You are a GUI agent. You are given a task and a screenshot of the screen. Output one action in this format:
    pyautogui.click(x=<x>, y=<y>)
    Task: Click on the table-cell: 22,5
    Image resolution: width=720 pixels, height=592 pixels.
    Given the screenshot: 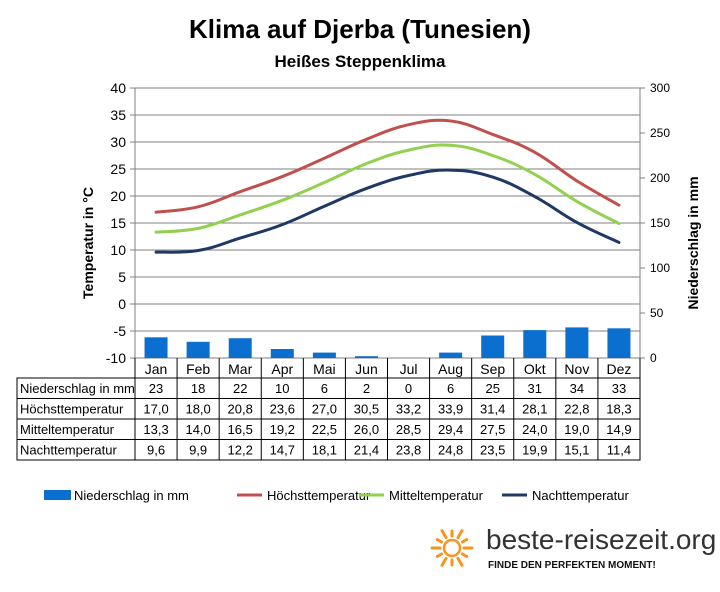 What is the action you would take?
    pyautogui.click(x=324, y=429)
    